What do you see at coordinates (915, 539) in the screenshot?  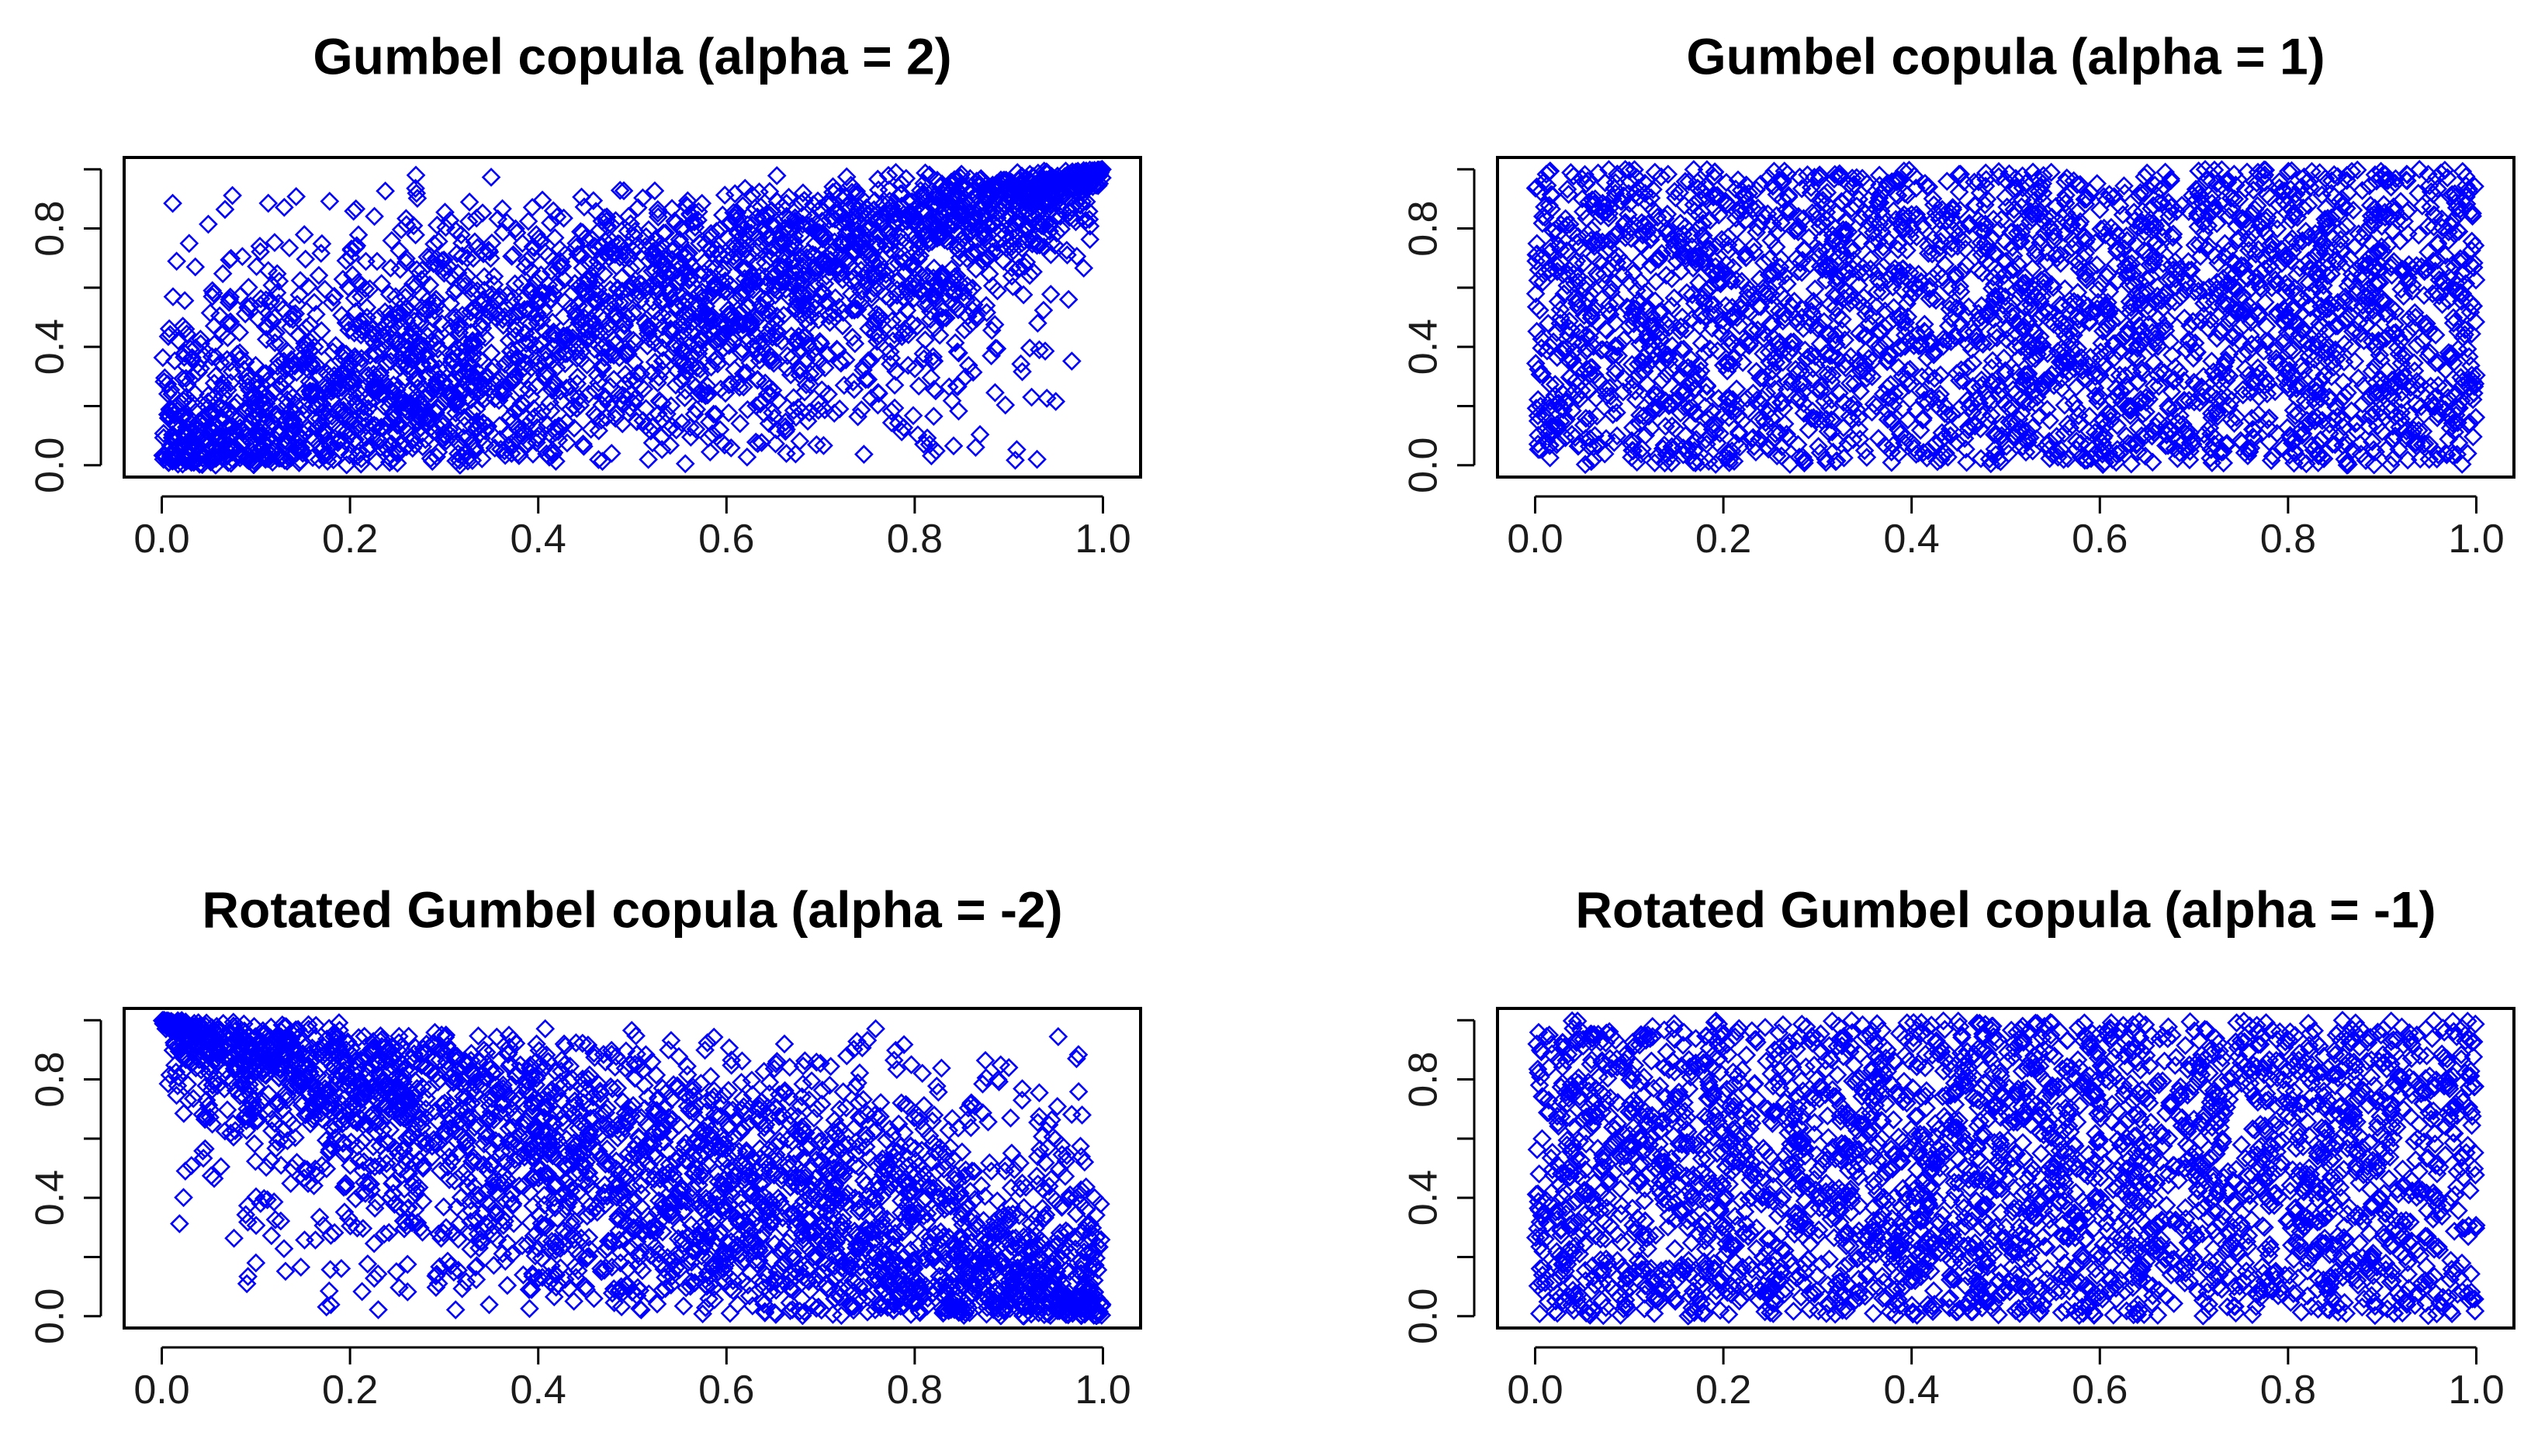 I see `x-tick-label: 0.8` at bounding box center [915, 539].